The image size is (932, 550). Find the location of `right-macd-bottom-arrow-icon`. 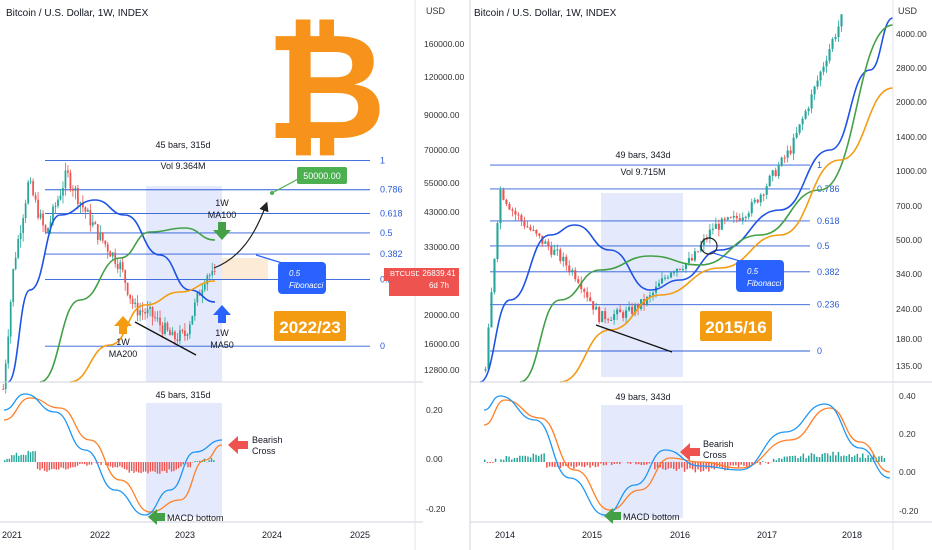

right-macd-bottom-arrow-icon is located at coordinates (612, 516).